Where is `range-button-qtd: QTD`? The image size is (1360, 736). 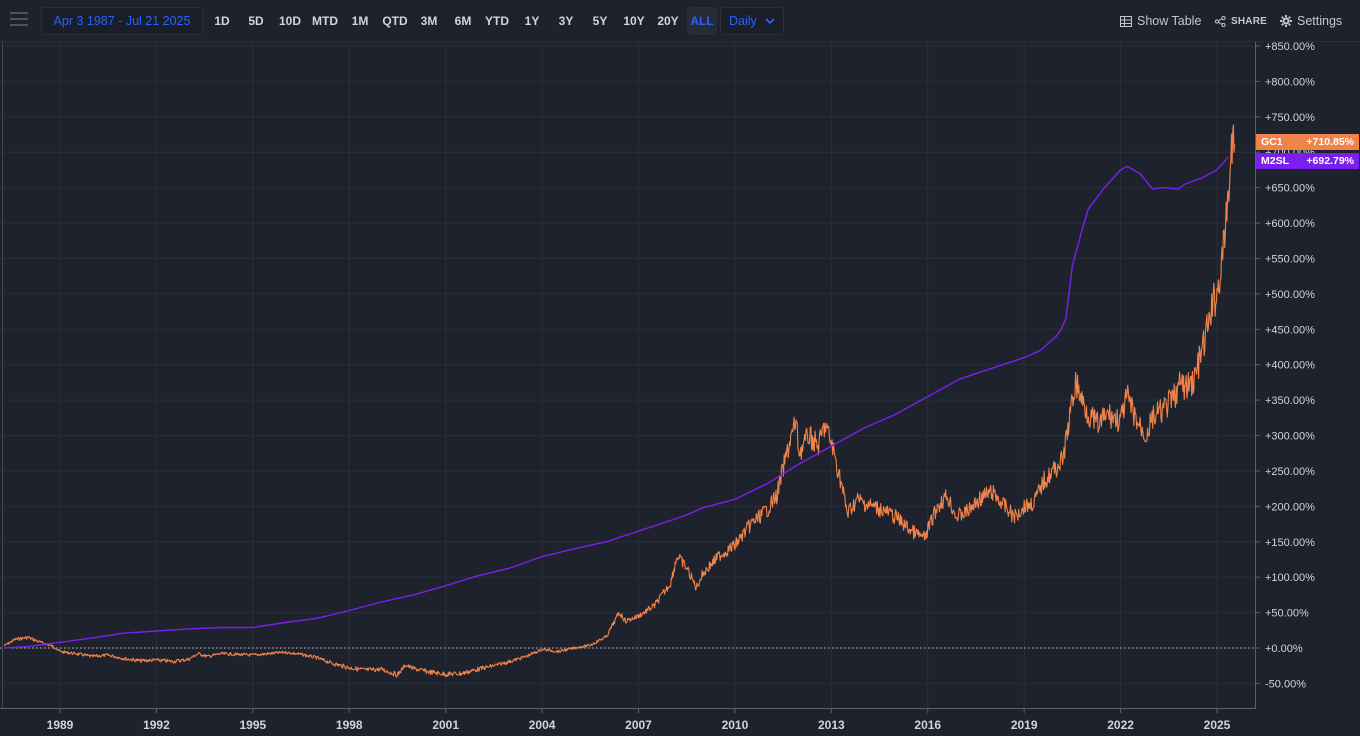
range-button-qtd: QTD is located at coordinates (395, 21).